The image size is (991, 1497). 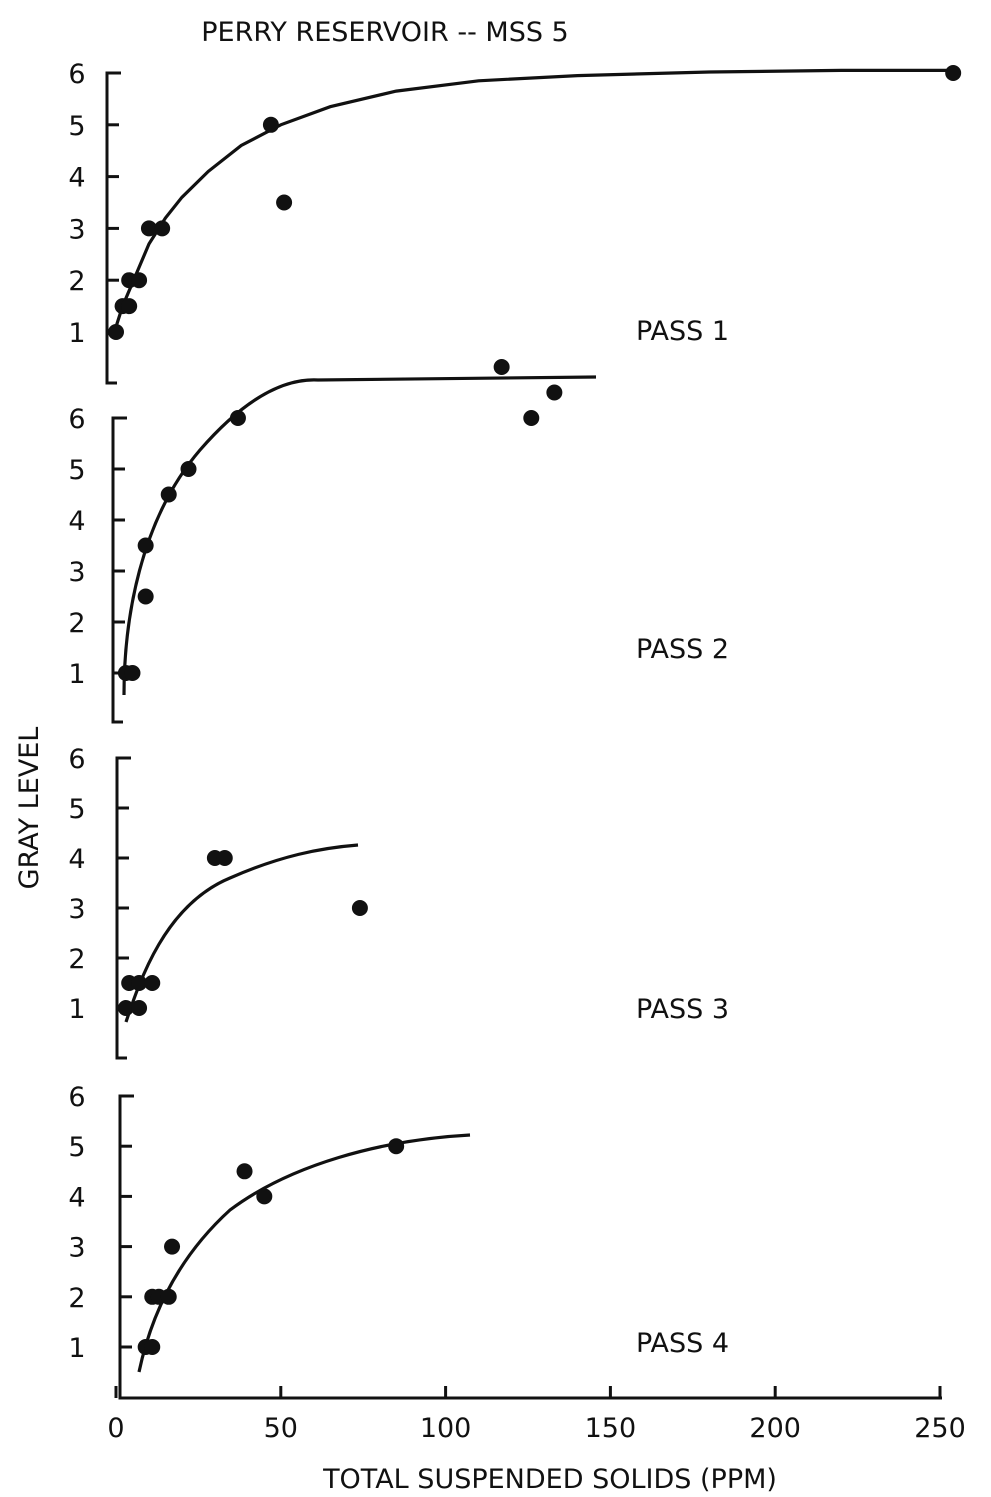 I want to click on x-tick-label: 50, so click(x=281, y=1428).